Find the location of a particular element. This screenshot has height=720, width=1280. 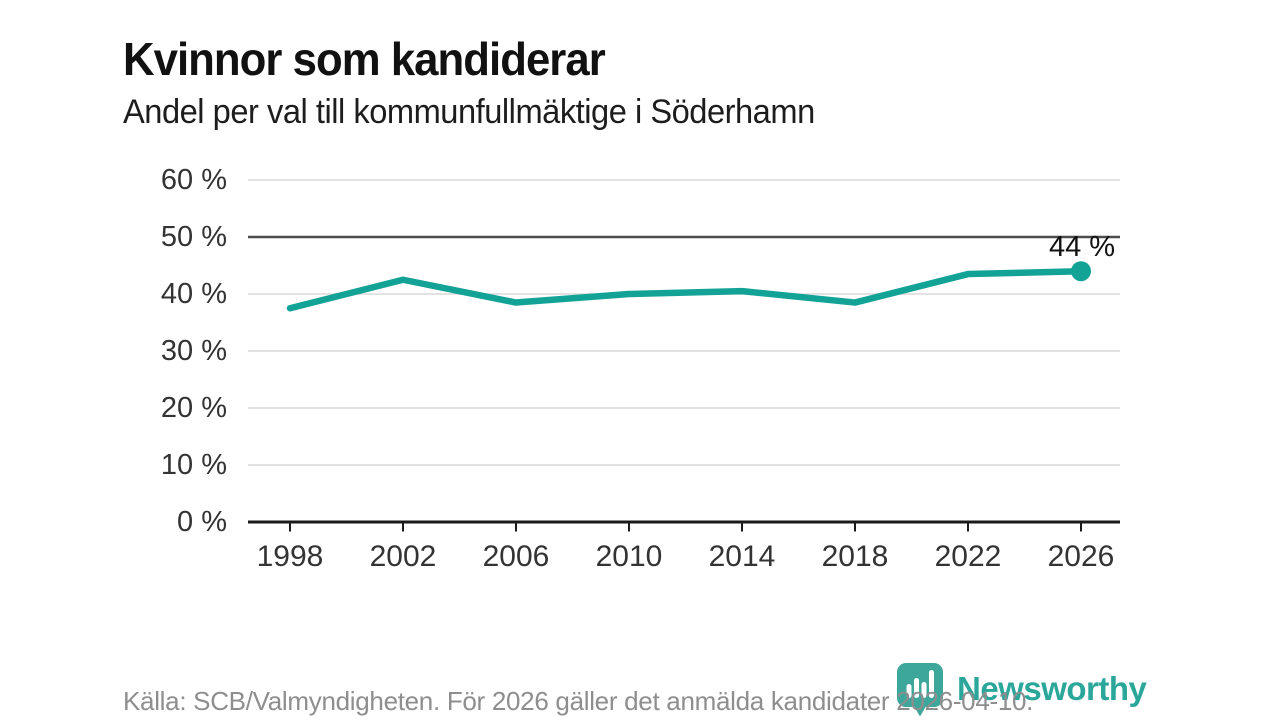

y-axis-label: 40 % is located at coordinates (193, 294).